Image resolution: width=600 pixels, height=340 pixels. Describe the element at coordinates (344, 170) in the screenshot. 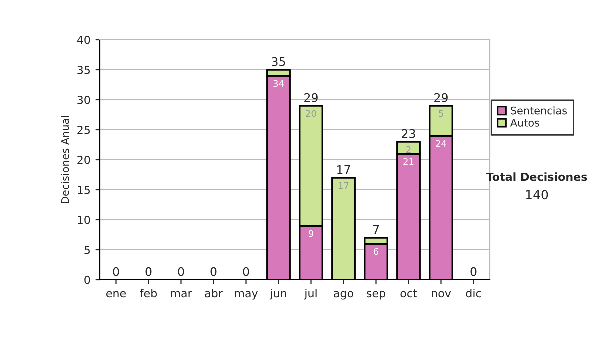

I see `total-label: 17` at that location.